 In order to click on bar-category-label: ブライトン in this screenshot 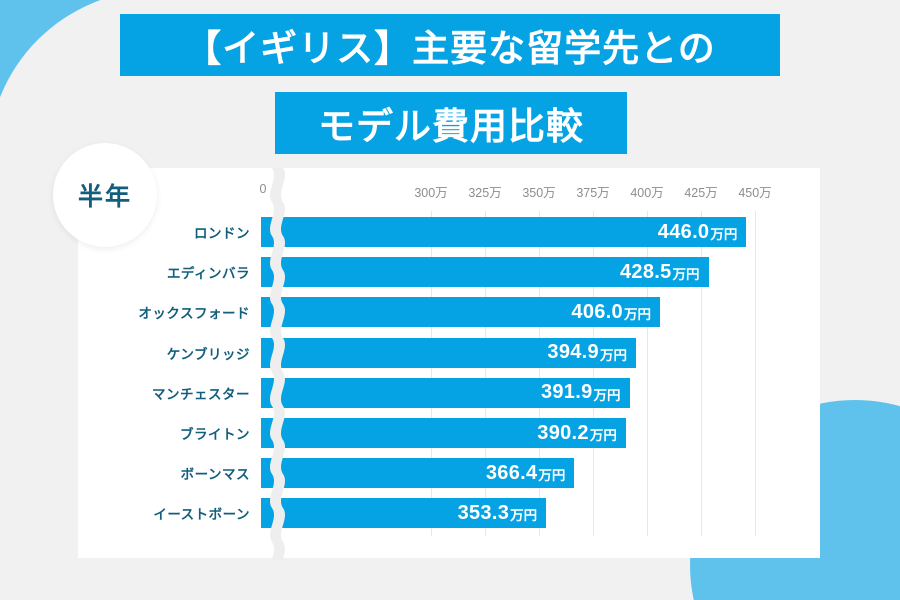, I will do `click(215, 434)`.